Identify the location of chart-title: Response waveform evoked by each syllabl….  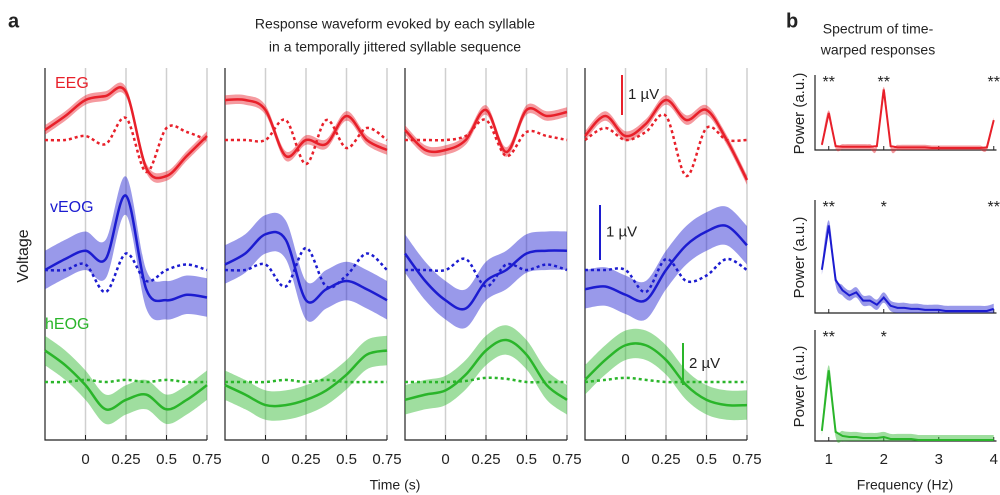
(395, 24).